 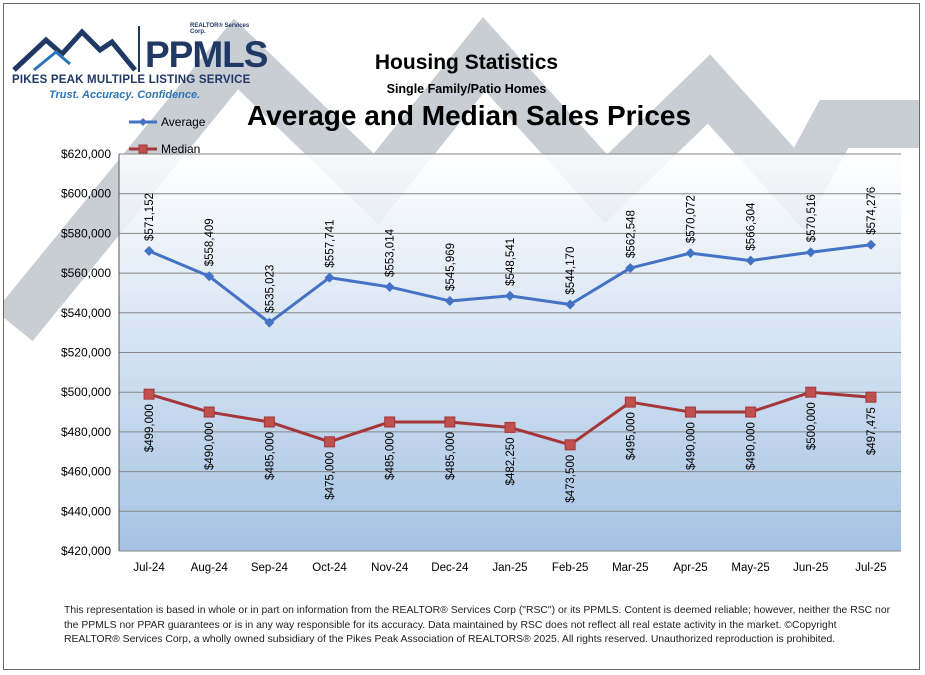 I want to click on x-tick-label: Dec-24, so click(x=450, y=568).